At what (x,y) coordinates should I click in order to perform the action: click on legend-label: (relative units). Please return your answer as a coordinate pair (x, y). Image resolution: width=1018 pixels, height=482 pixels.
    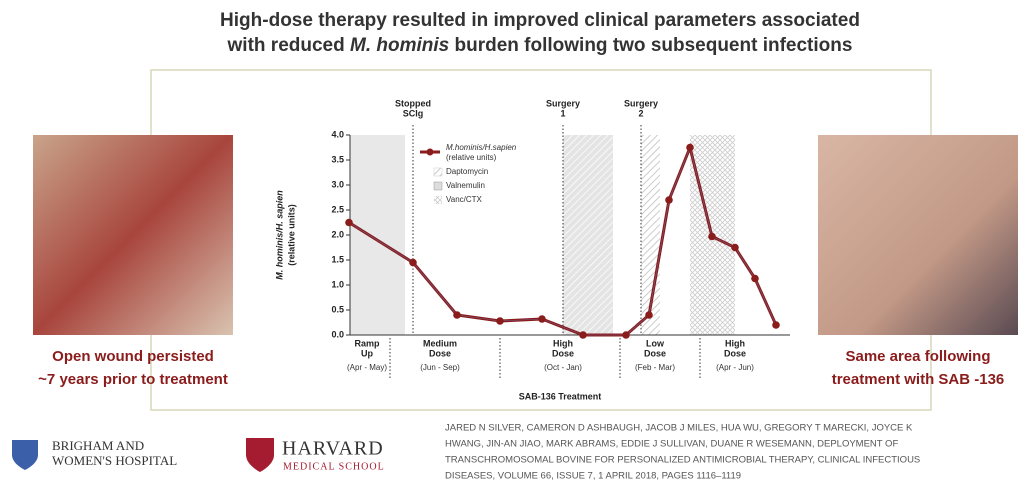
    Looking at the image, I should click on (471, 157).